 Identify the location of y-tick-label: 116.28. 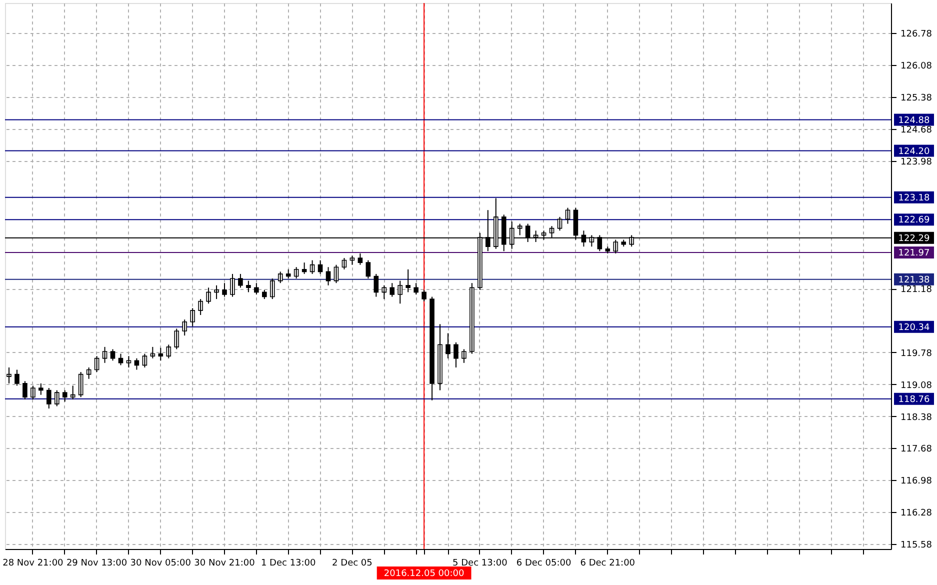
(916, 513).